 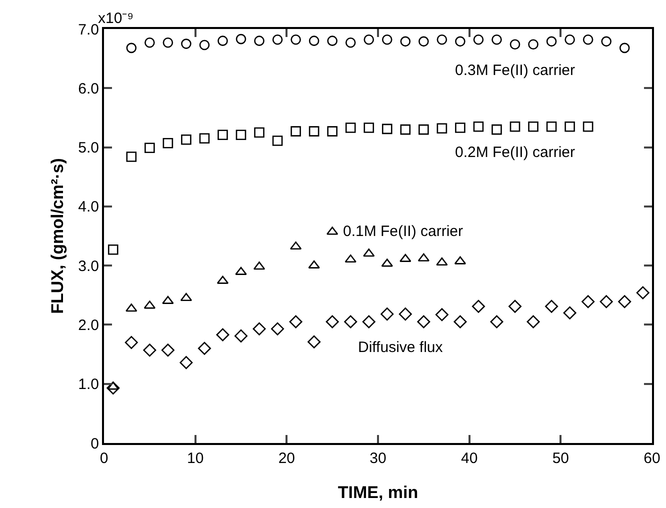 What do you see at coordinates (58, 236) in the screenshot?
I see `y-axis-title: FLUX, (gmol/cm²·s)` at bounding box center [58, 236].